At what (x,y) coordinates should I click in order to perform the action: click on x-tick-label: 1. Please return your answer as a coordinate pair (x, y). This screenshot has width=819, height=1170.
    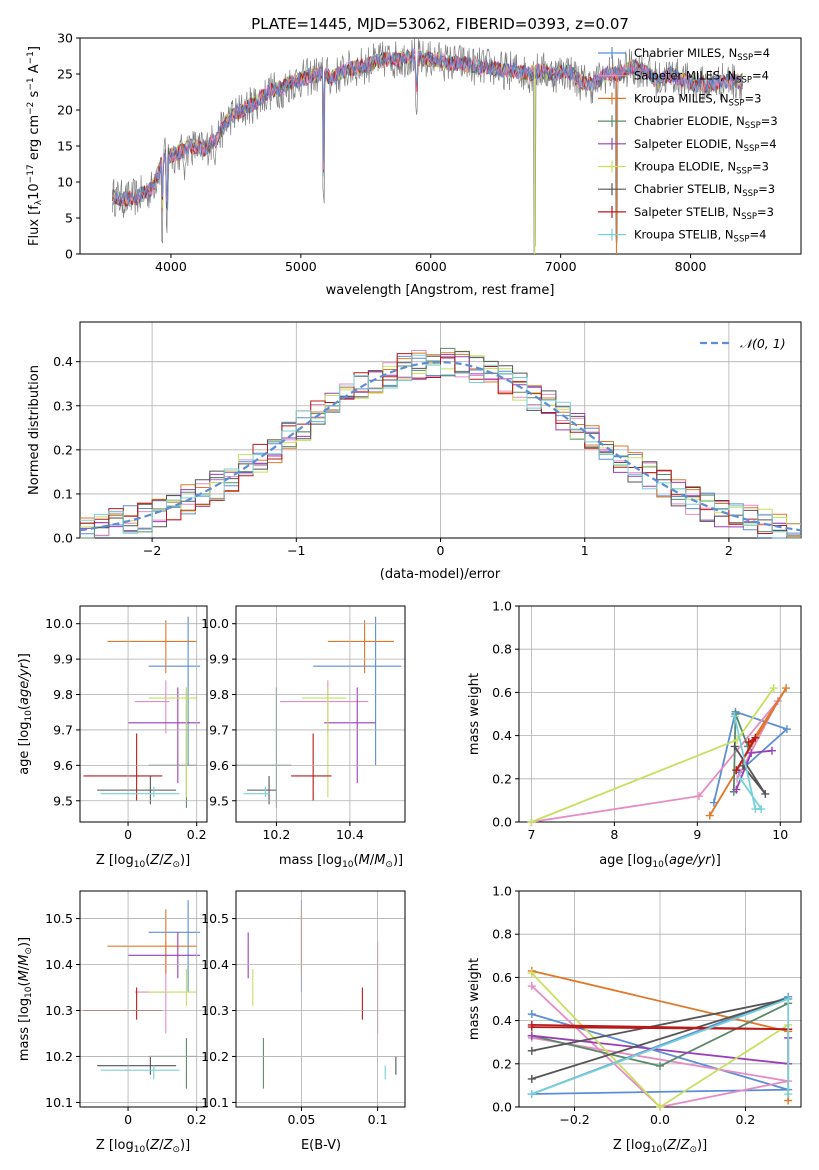
    Looking at the image, I should click on (585, 550).